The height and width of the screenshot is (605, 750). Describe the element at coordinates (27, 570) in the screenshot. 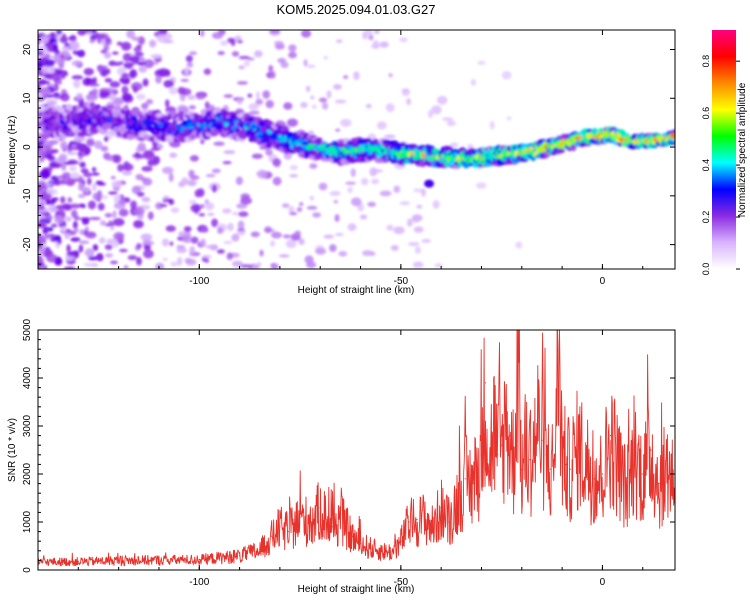

I see `snr-y-tick-label: 0` at that location.